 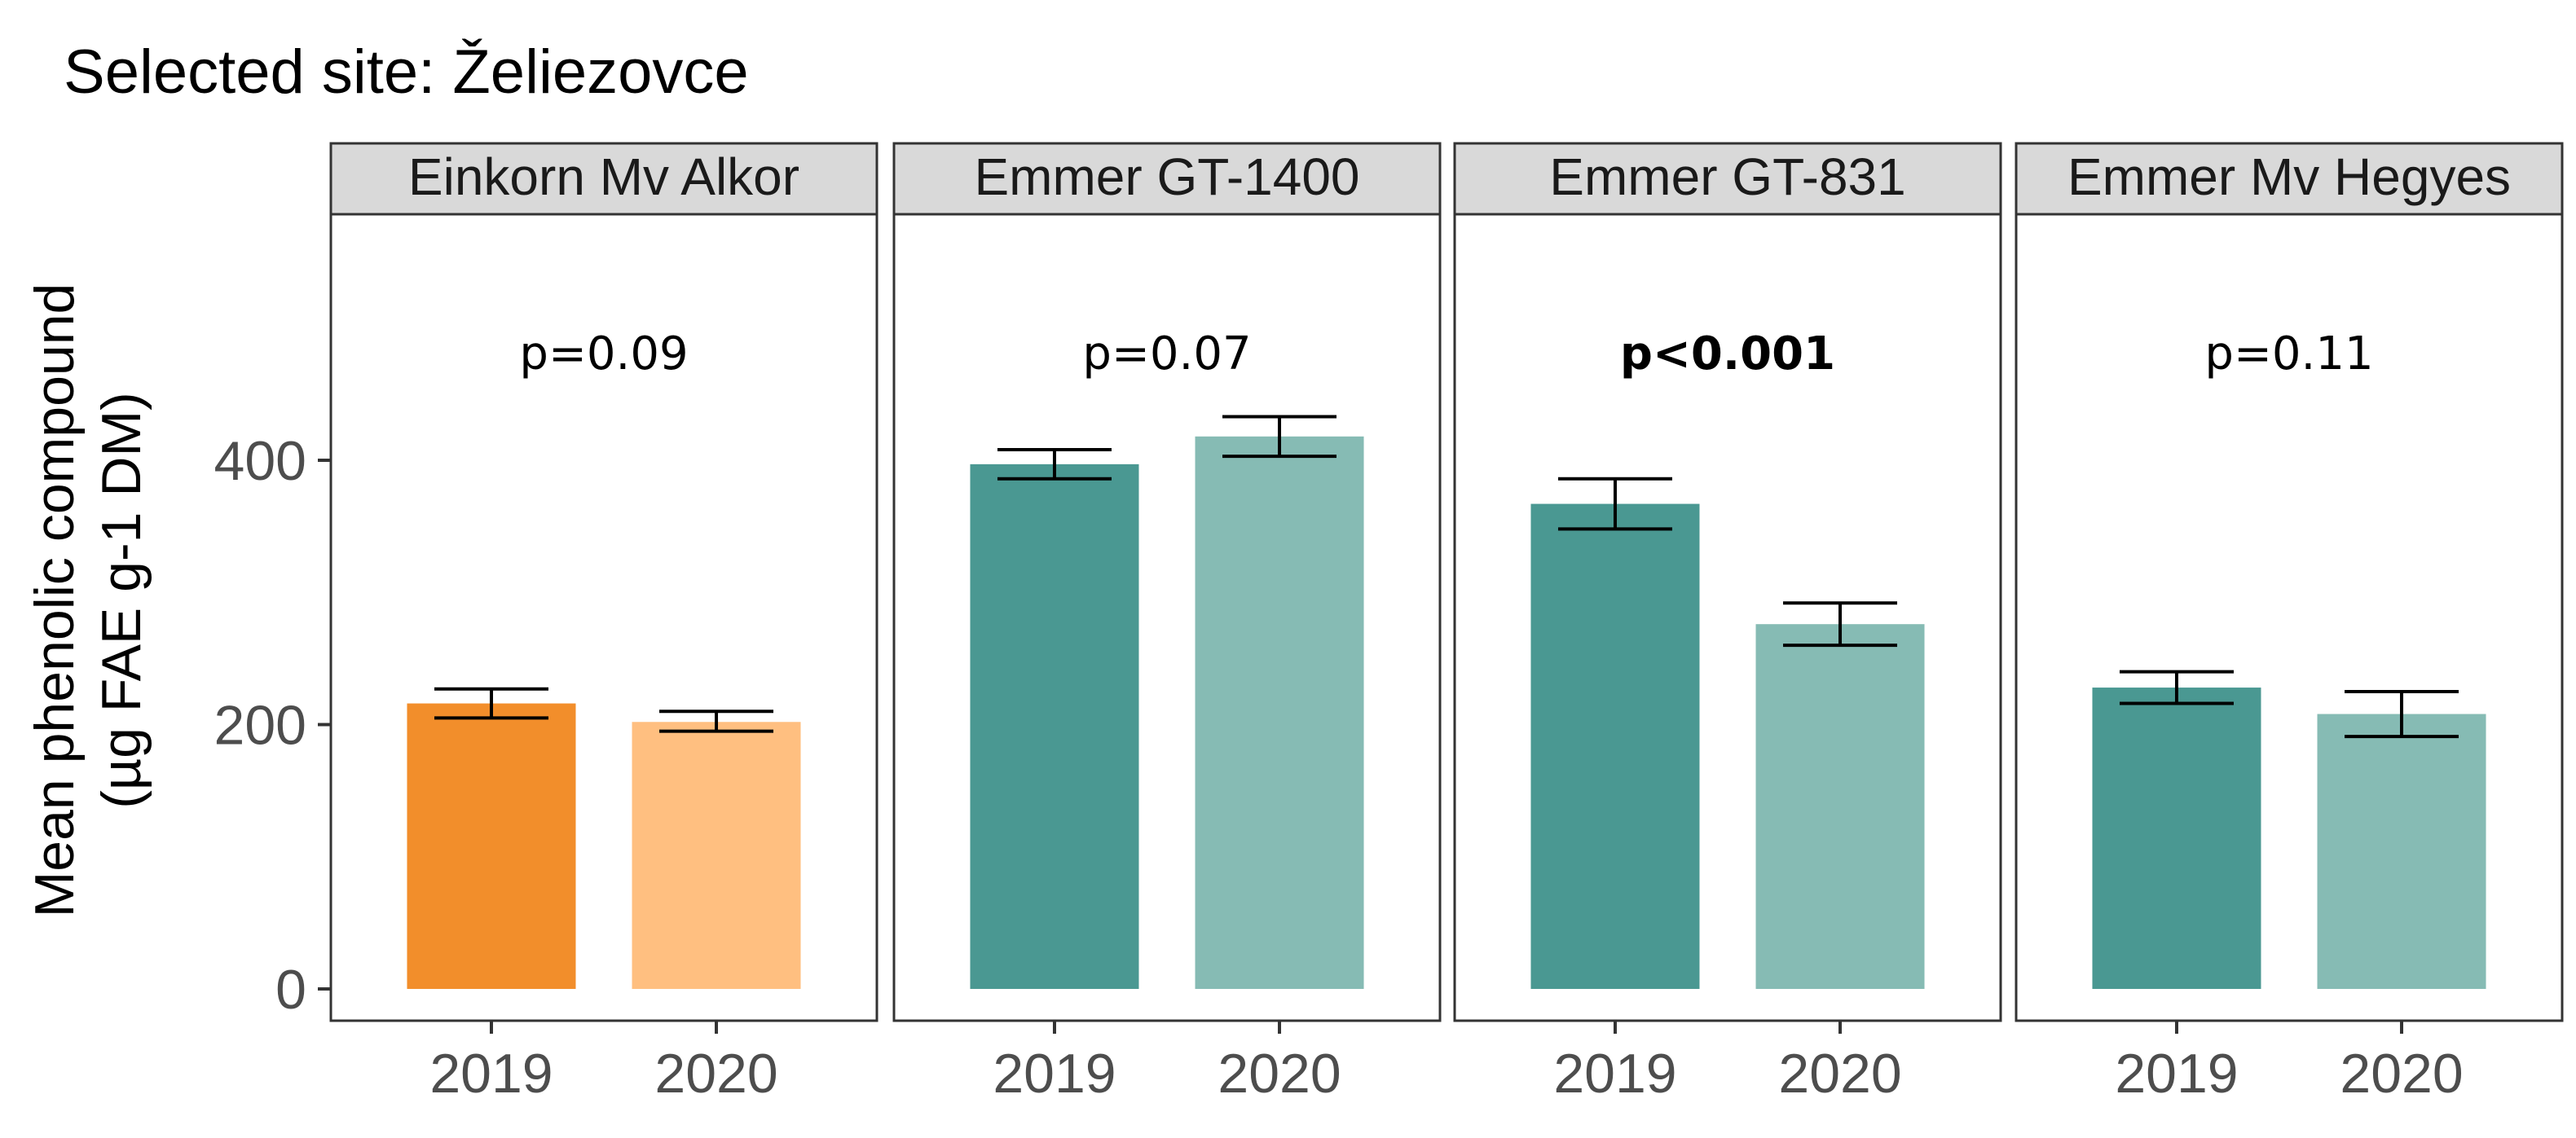 I want to click on p-value-annotation: p=0.11, so click(x=2288, y=354).